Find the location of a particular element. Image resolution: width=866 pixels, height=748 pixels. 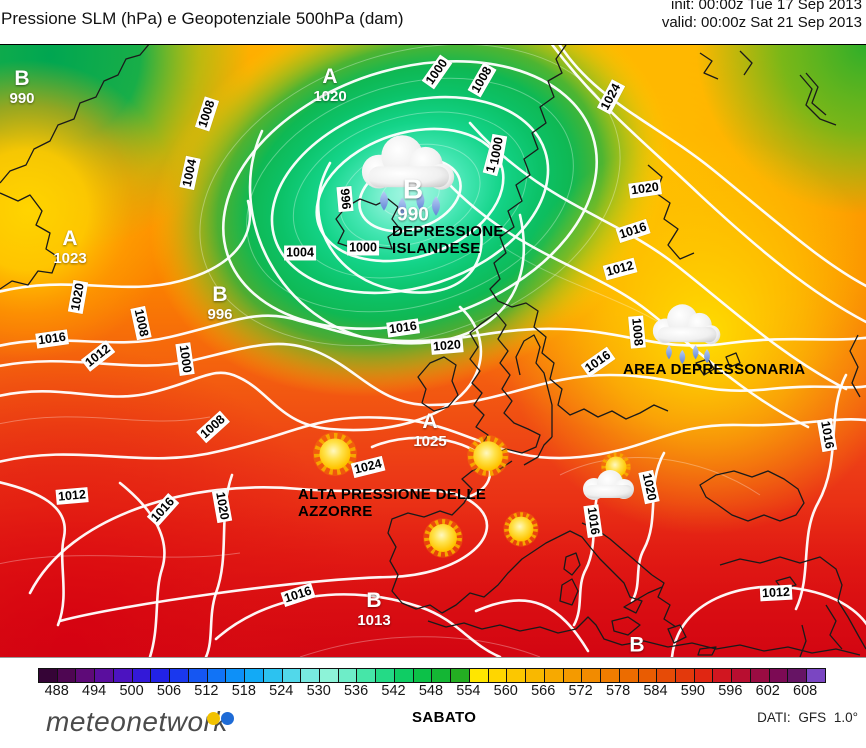

colorbar-tick: 566 is located at coordinates (543, 691).